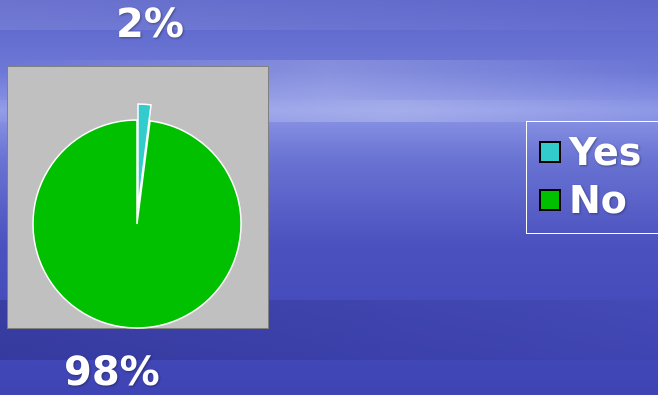 This screenshot has width=658, height=395. What do you see at coordinates (150, 24) in the screenshot?
I see `data-label-yes: 2%` at bounding box center [150, 24].